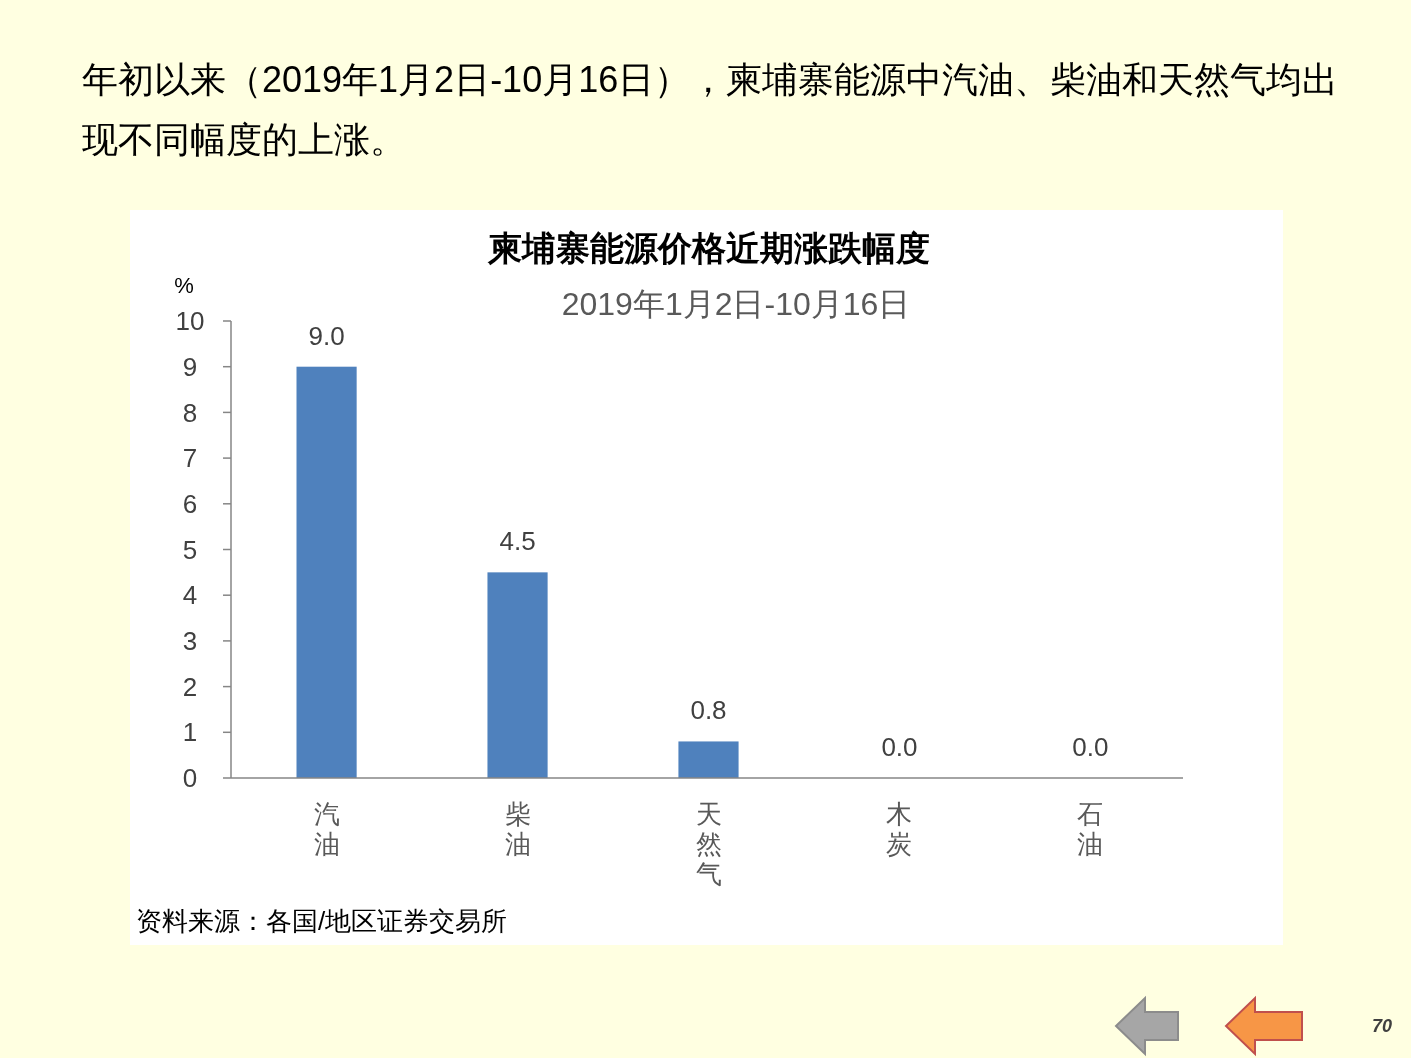 This screenshot has width=1411, height=1058. What do you see at coordinates (190, 412) in the screenshot?
I see `y-tick-label: 8` at bounding box center [190, 412].